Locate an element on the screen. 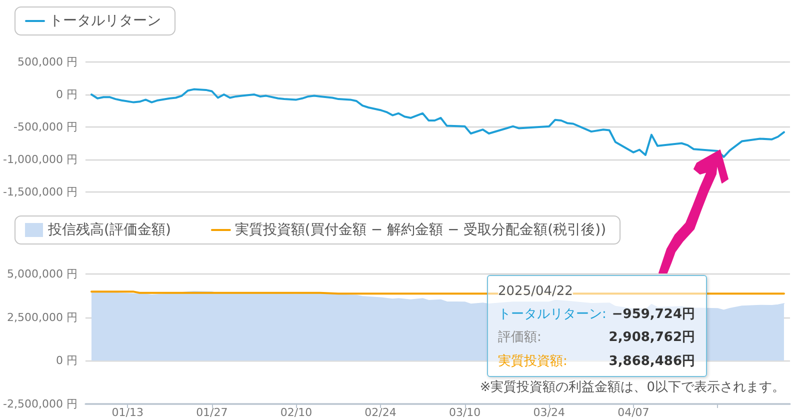 The height and width of the screenshot is (420, 800). x-tick-label: 02/24 is located at coordinates (380, 412).